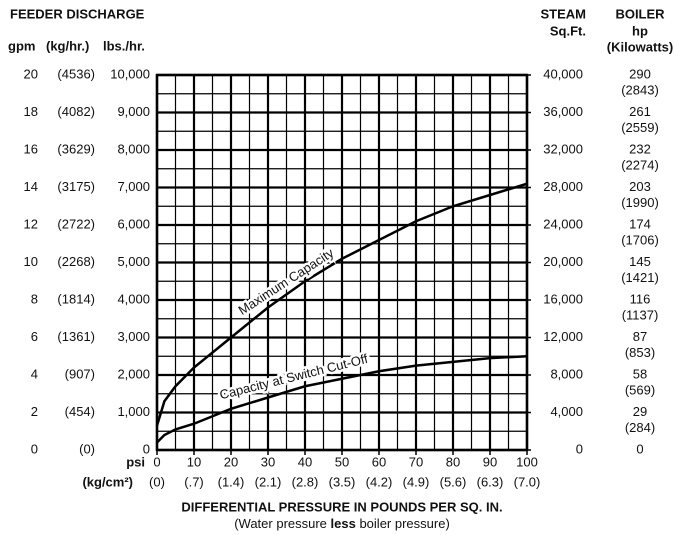 Image resolution: width=676 pixels, height=535 pixels. I want to click on kghr-header: (kg/hr.), so click(67, 45).